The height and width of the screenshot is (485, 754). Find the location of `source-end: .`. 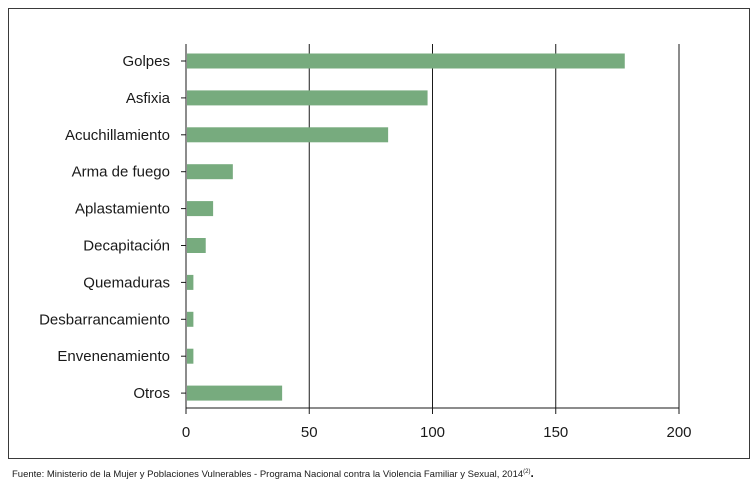

source-end: . is located at coordinates (532, 473).